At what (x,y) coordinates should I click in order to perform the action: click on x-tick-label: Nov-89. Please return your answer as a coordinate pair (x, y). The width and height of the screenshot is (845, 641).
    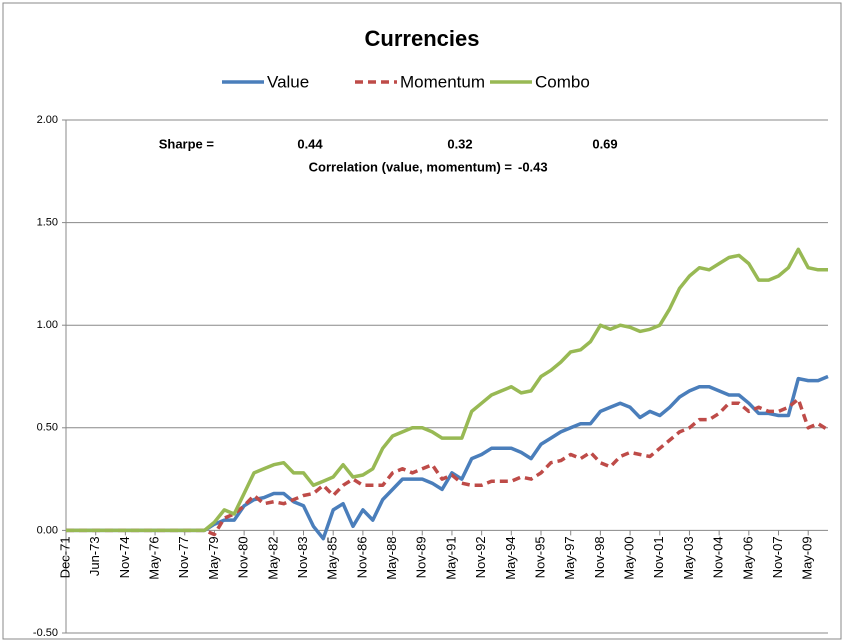
    Looking at the image, I should click on (421, 557).